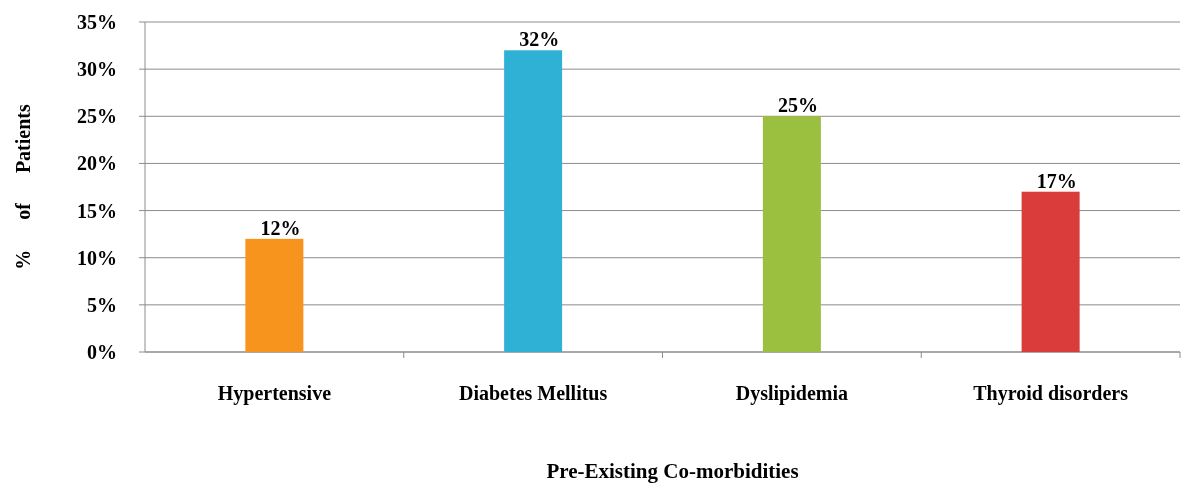  I want to click on data-label: 32%, so click(539, 39).